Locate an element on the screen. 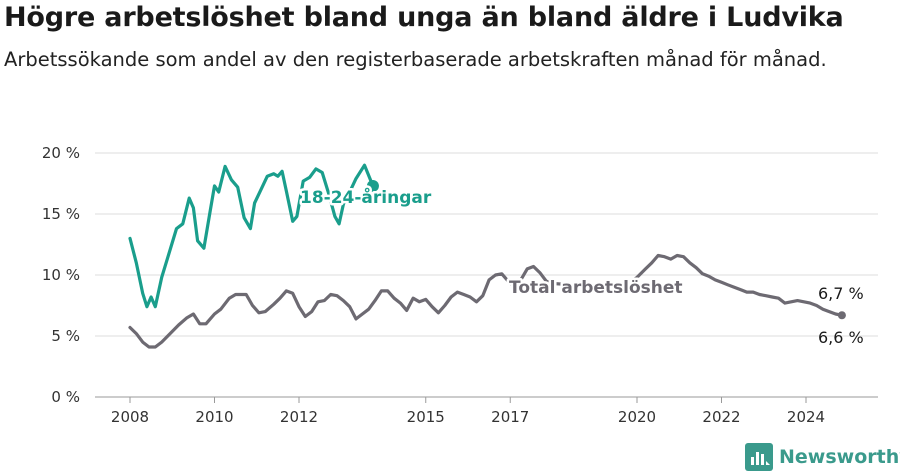 The image size is (900, 474). x-tick-label: 2017 is located at coordinates (510, 417).